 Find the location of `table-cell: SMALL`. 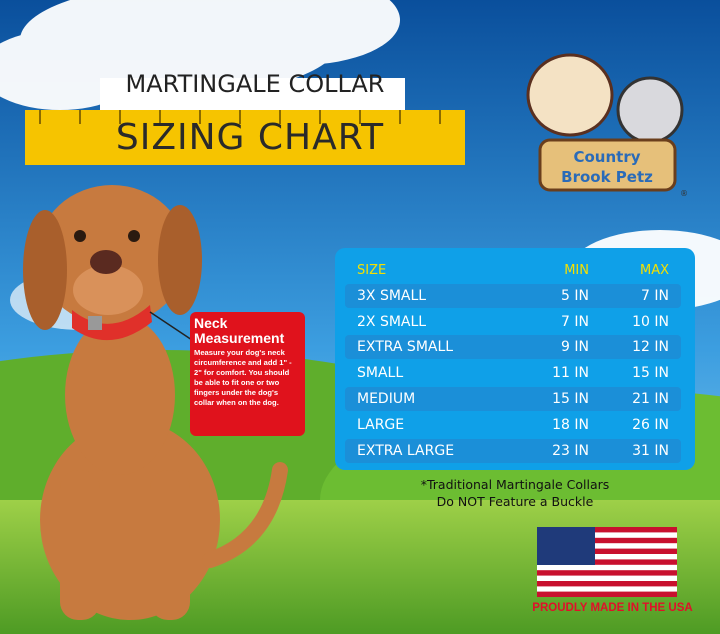

table-cell: SMALL is located at coordinates (380, 373).